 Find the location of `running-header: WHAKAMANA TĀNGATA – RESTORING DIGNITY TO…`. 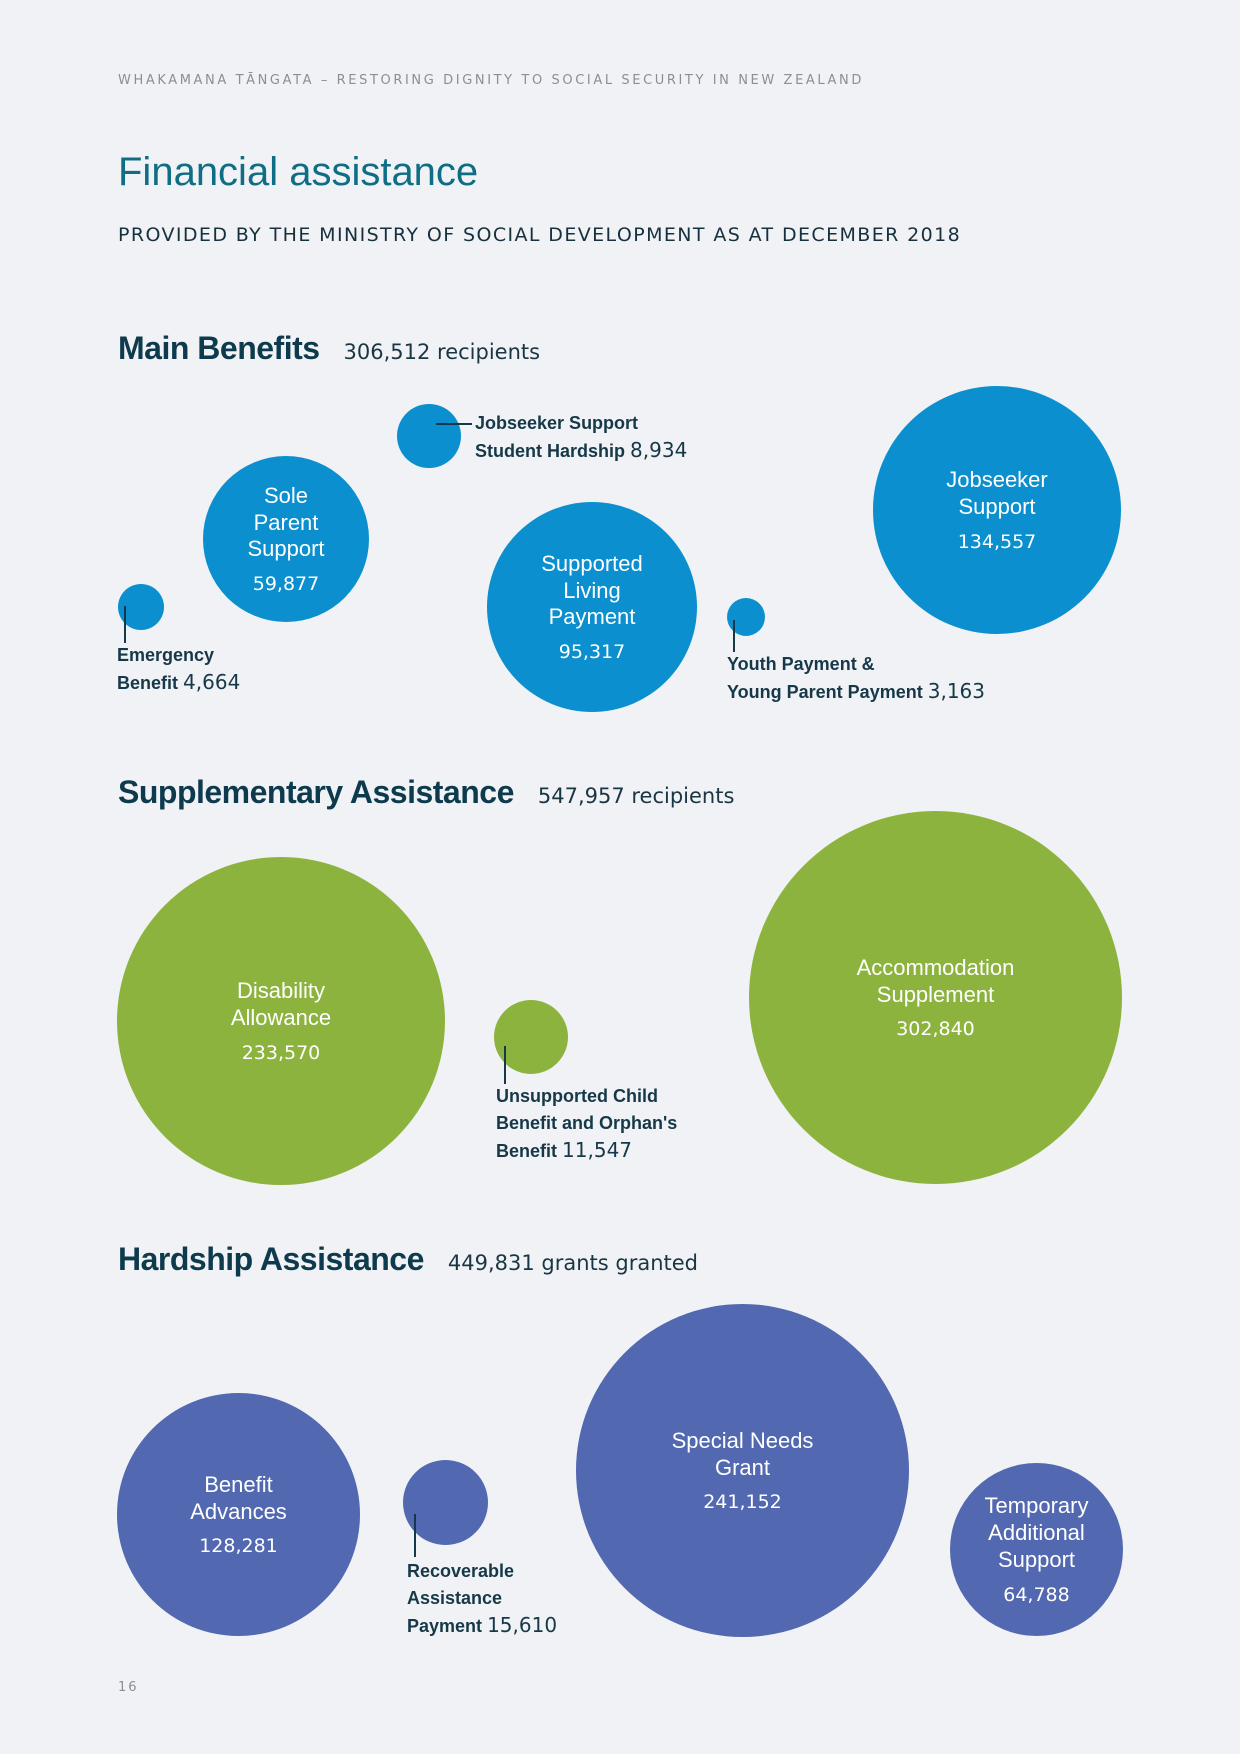

running-header: WHAKAMANA TĀNGATA – RESTORING DIGNITY TO… is located at coordinates (491, 80).